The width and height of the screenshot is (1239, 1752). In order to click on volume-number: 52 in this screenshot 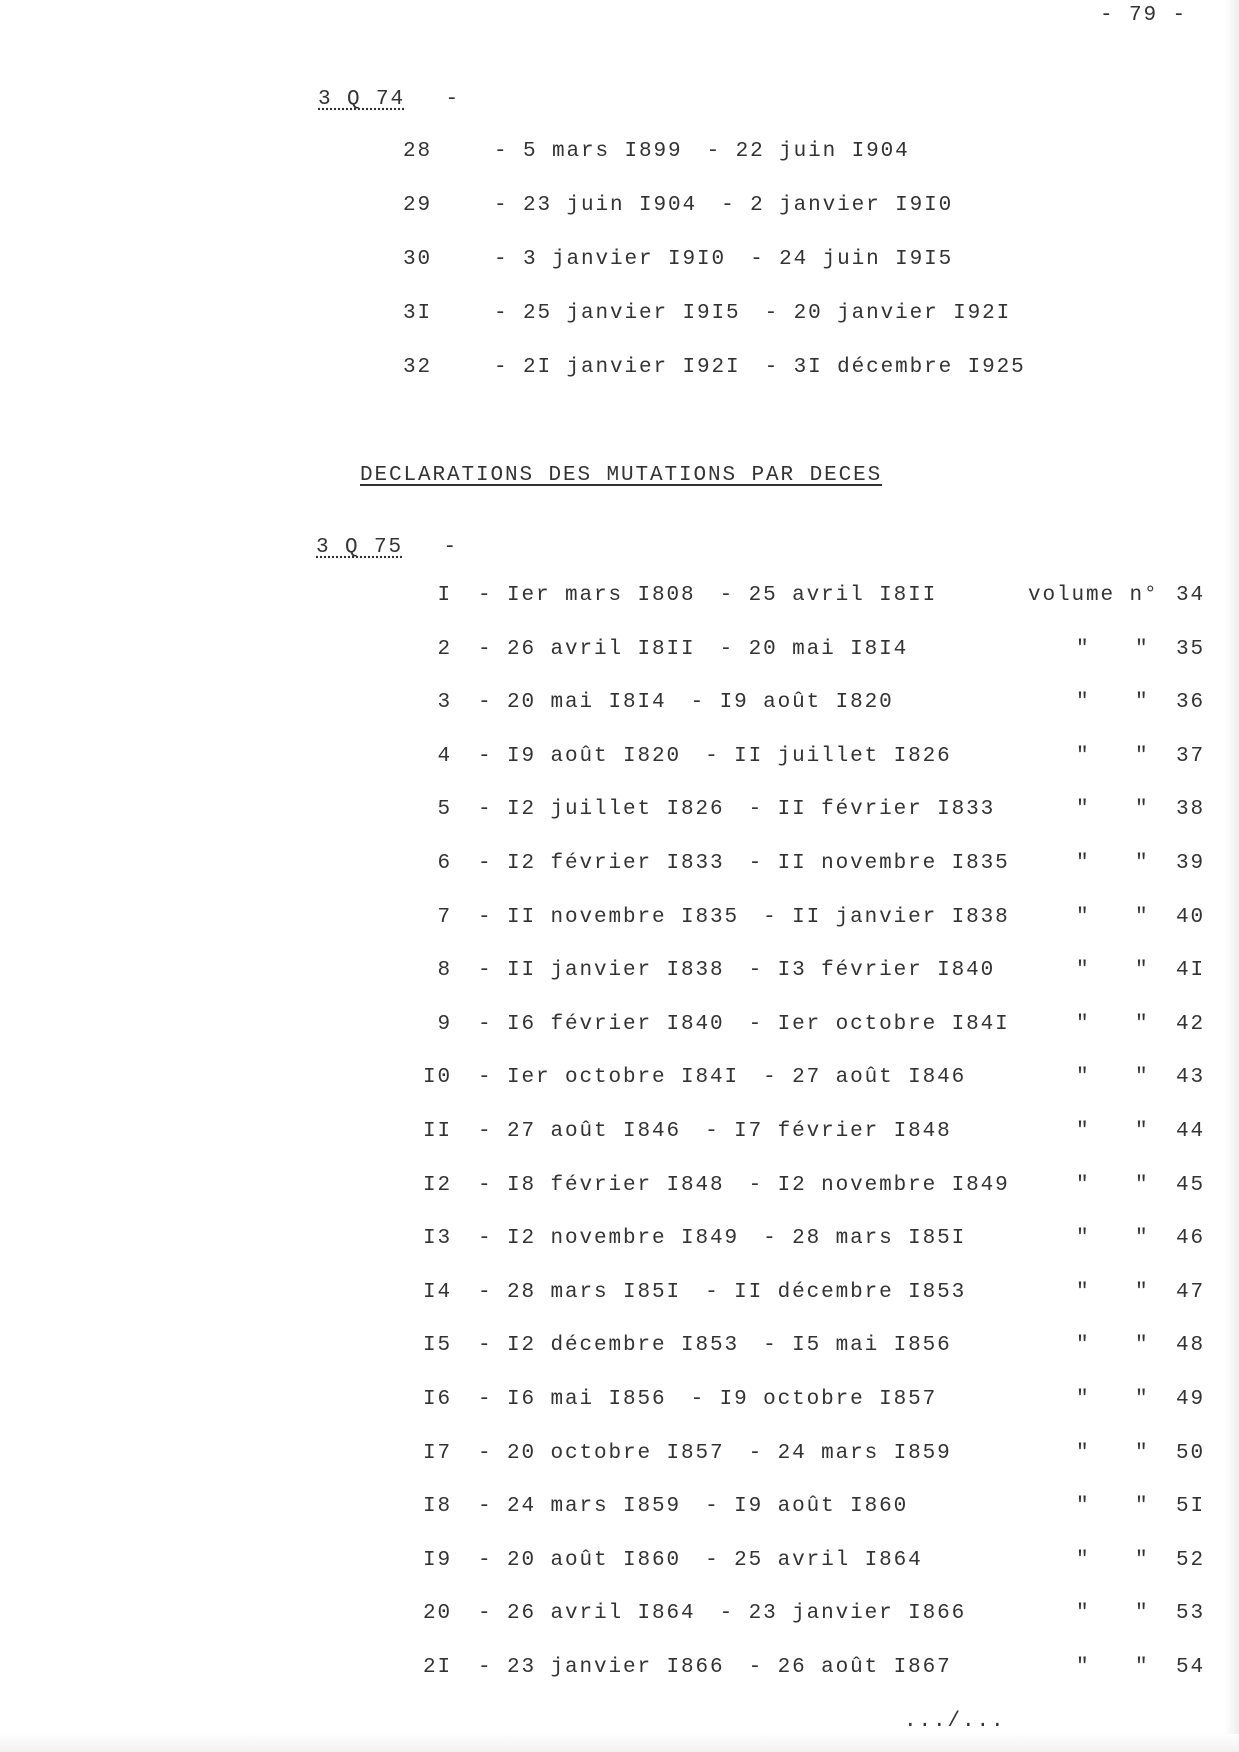, I will do `click(1191, 1560)`.